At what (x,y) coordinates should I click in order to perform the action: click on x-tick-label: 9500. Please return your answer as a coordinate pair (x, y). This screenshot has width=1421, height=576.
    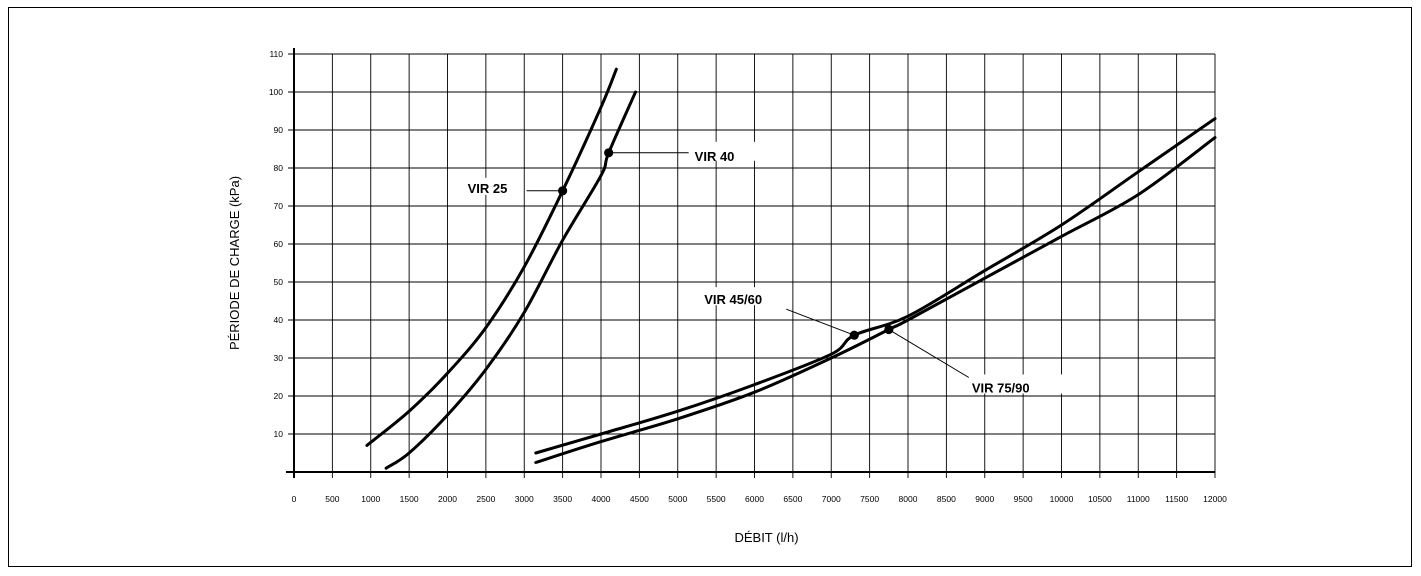
    Looking at the image, I should click on (1023, 499).